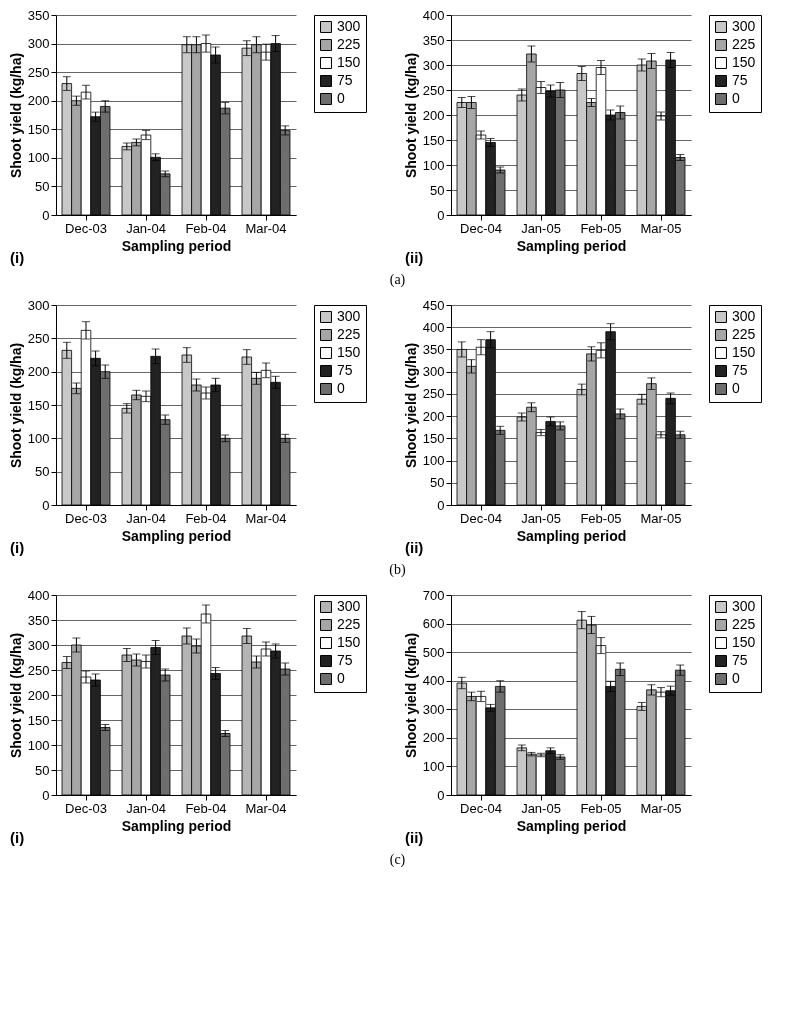  I want to click on y-tick-label: 500, so click(433, 652).